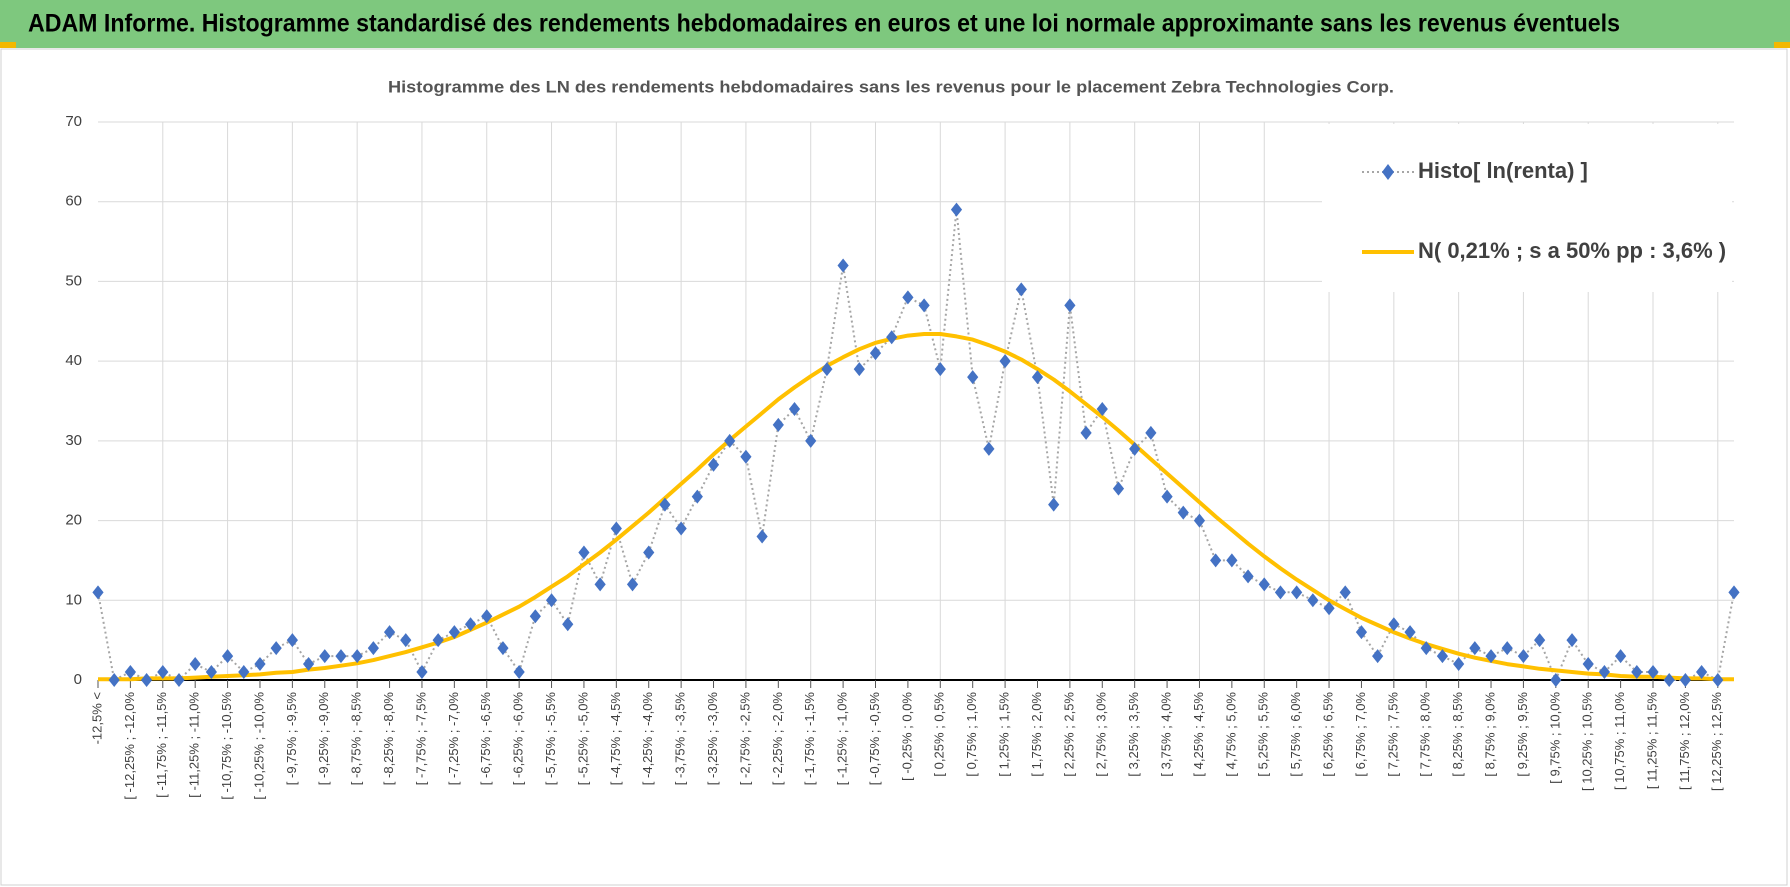 This screenshot has width=1790, height=887. I want to click on x-tick-label: [ 4,75% ; 5,0%, so click(1230, 734).